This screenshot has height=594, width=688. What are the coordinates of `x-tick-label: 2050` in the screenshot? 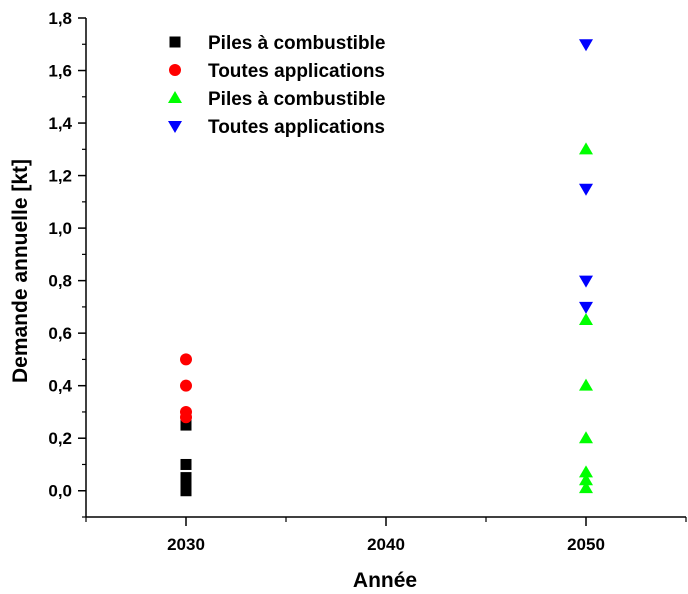 It's located at (586, 544).